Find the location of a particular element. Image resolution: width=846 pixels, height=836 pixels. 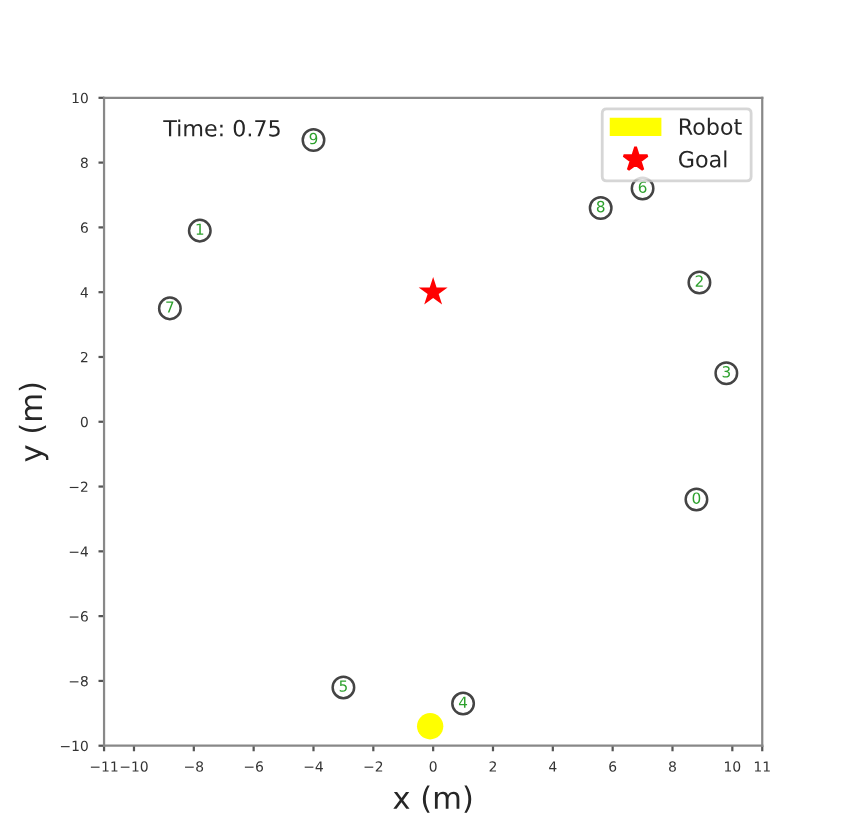

legend-label: Goal is located at coordinates (703, 159).